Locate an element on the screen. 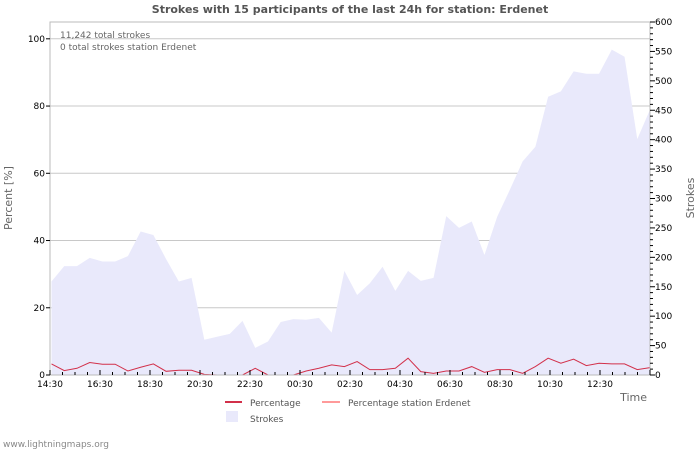  x-tick-label: 04:30 is located at coordinates (400, 385).